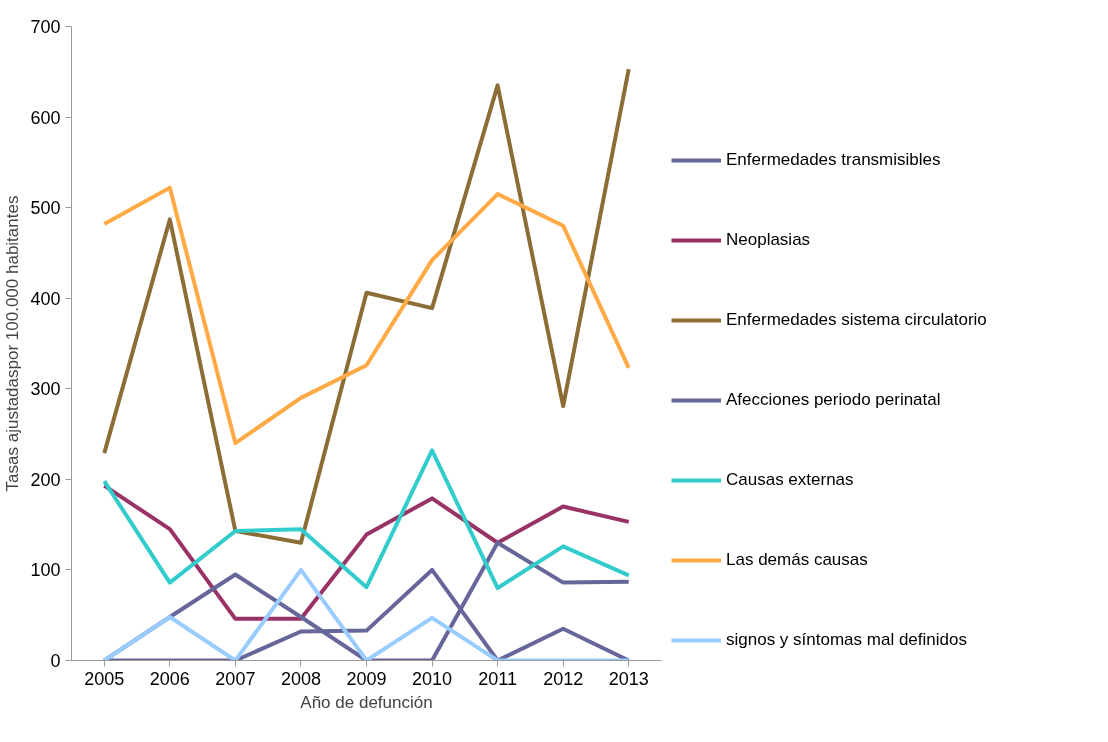  I want to click on x-tick-label: 2005, so click(104, 678).